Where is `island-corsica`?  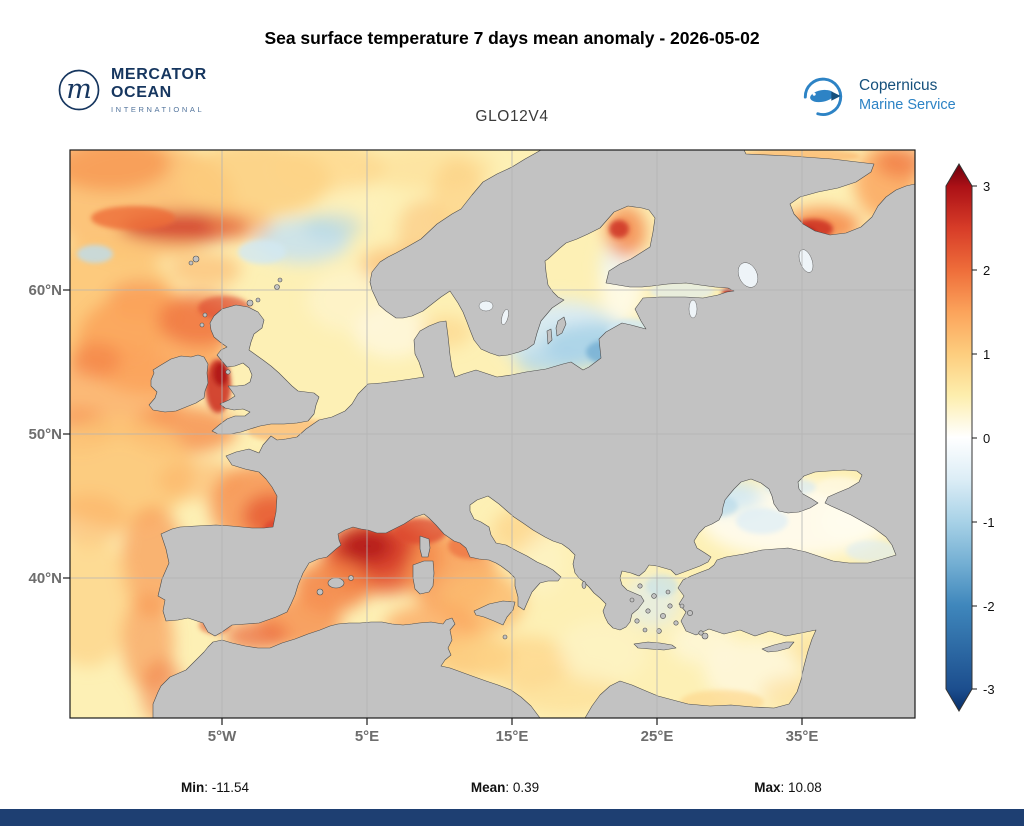
island-corsica is located at coordinates (425, 546).